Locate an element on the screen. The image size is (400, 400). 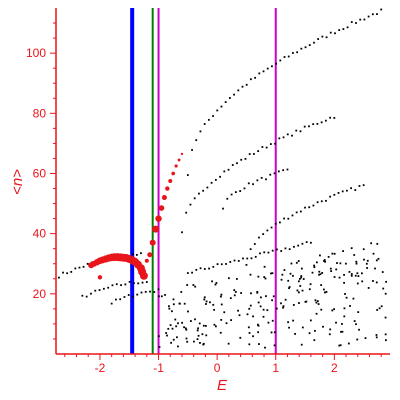
y-tick-labels: 20 40 60 80 100 is located at coordinates (36, 173).